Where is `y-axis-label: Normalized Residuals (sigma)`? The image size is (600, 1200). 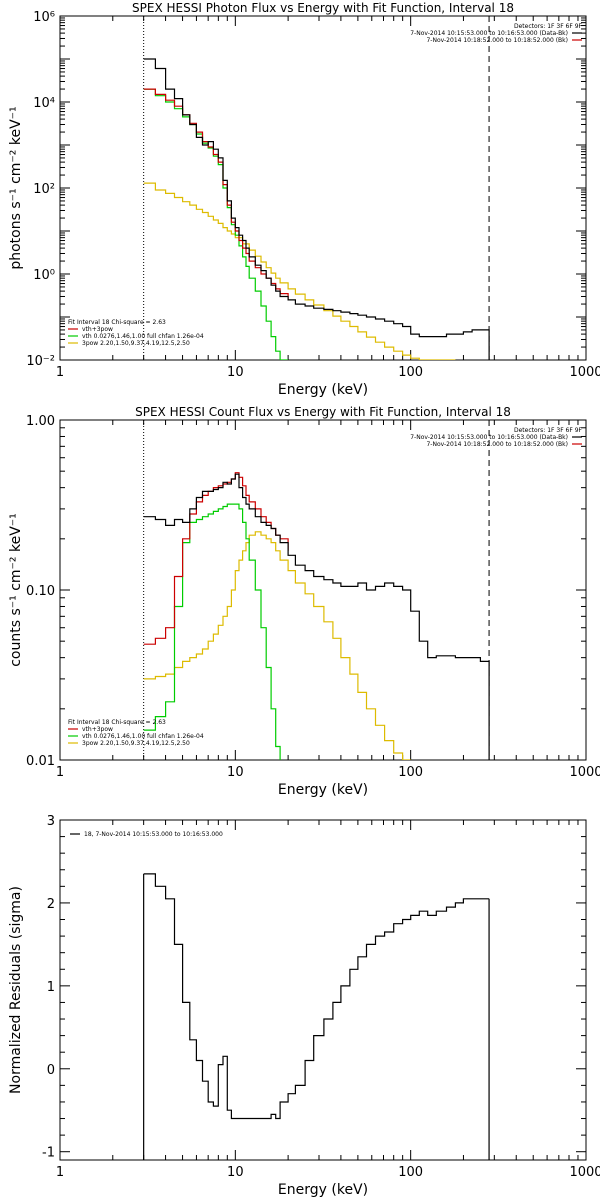 y-axis-label: Normalized Residuals (sigma) is located at coordinates (16, 990).